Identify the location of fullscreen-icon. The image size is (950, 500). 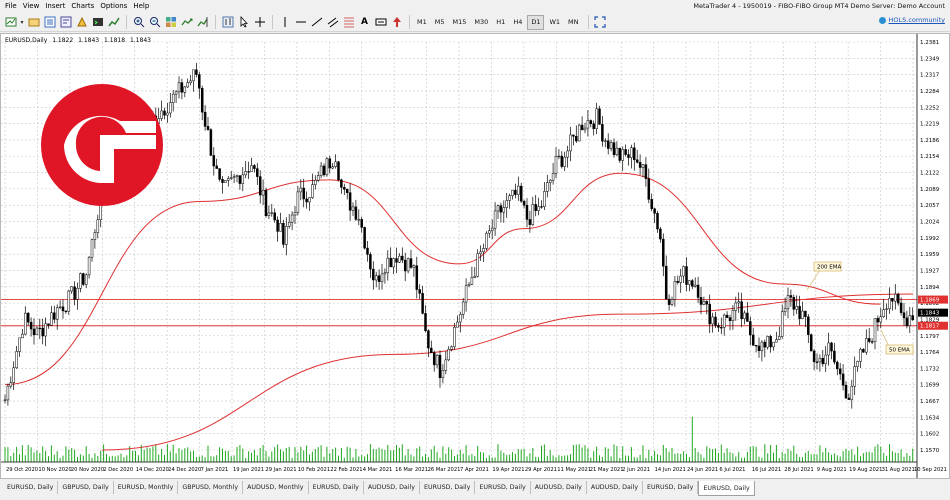
(600, 22).